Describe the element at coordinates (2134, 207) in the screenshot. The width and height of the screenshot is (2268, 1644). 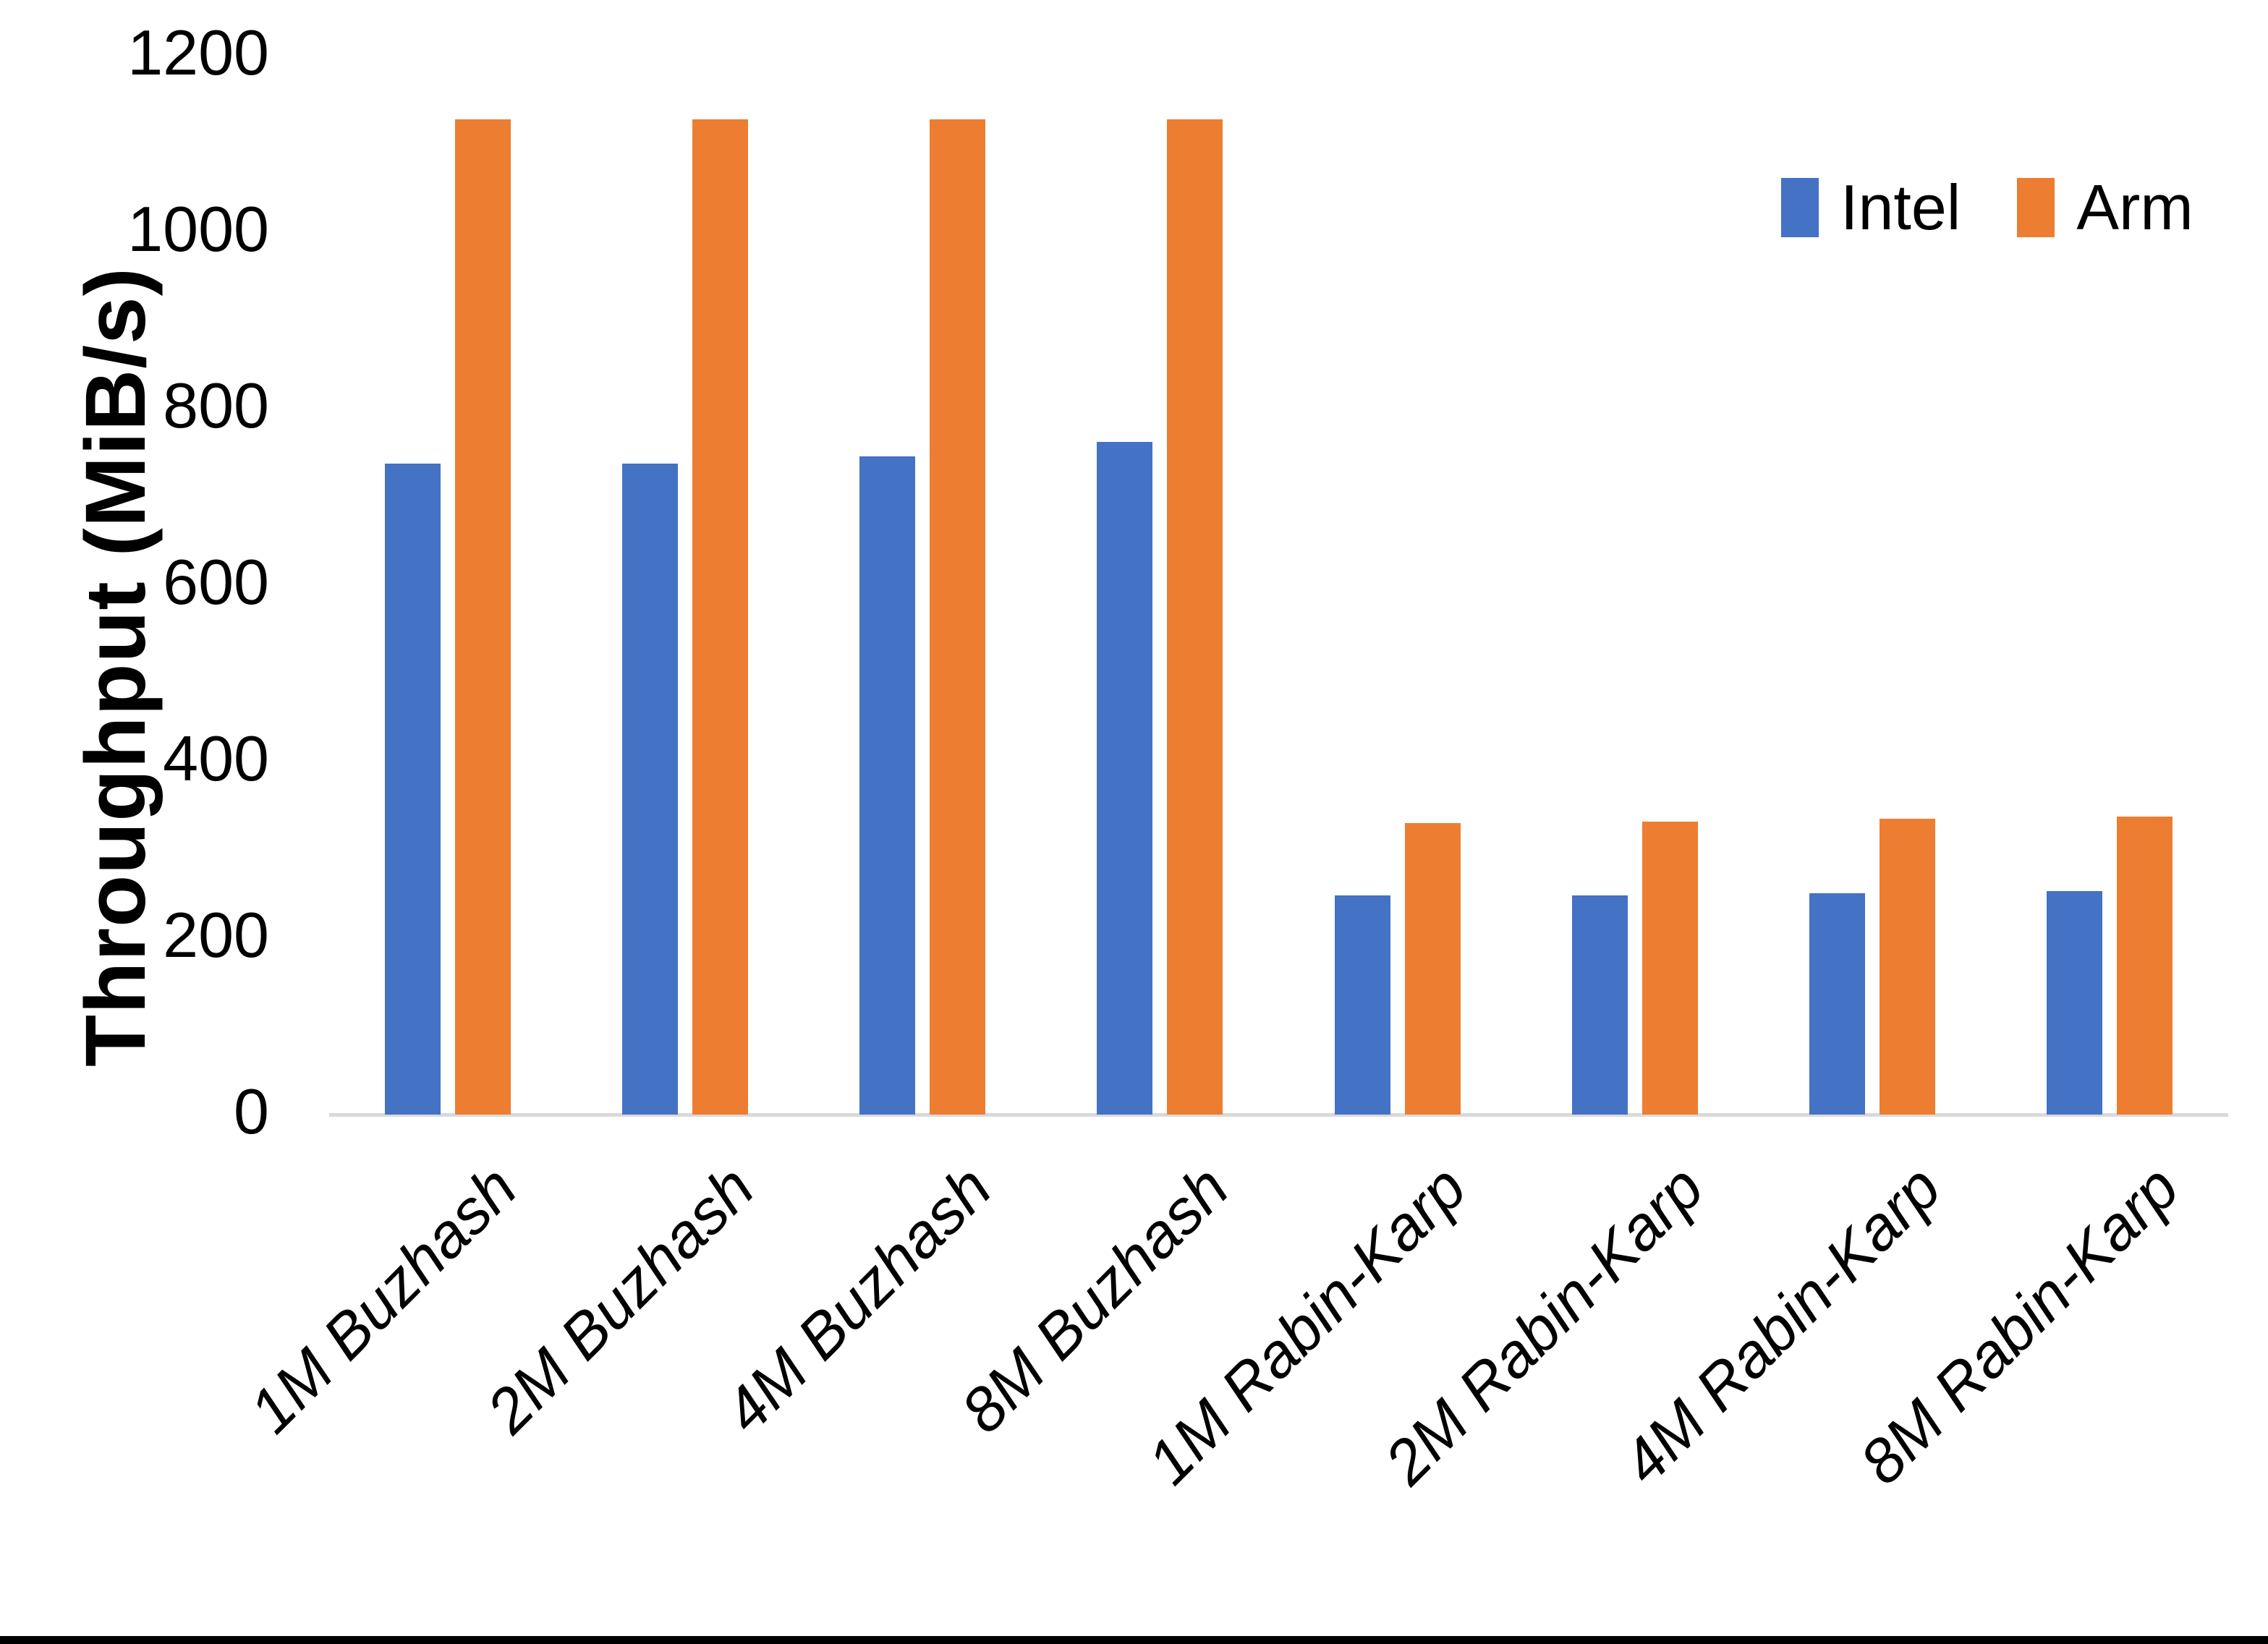
I see `legend-label-arm: Arm` at that location.